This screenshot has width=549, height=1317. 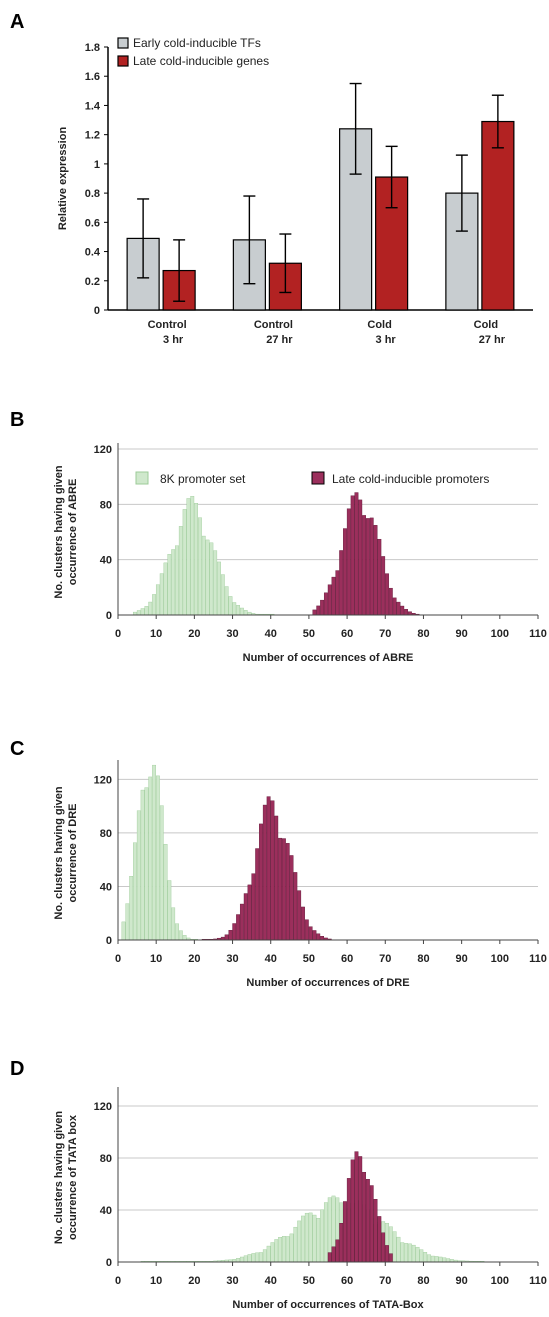 I want to click on y-tick-label: 120, so click(x=103, y=1107).